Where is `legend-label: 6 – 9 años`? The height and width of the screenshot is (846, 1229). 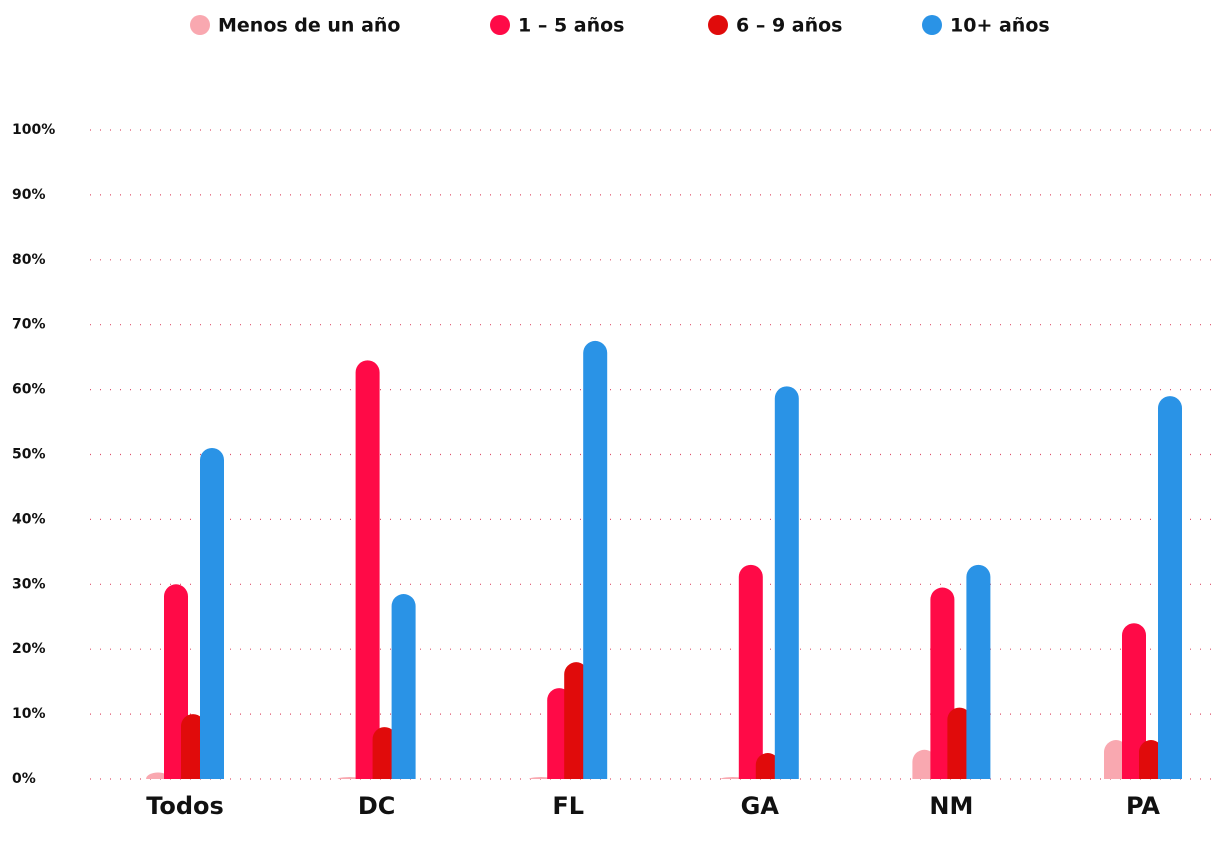 legend-label: 6 – 9 años is located at coordinates (789, 26).